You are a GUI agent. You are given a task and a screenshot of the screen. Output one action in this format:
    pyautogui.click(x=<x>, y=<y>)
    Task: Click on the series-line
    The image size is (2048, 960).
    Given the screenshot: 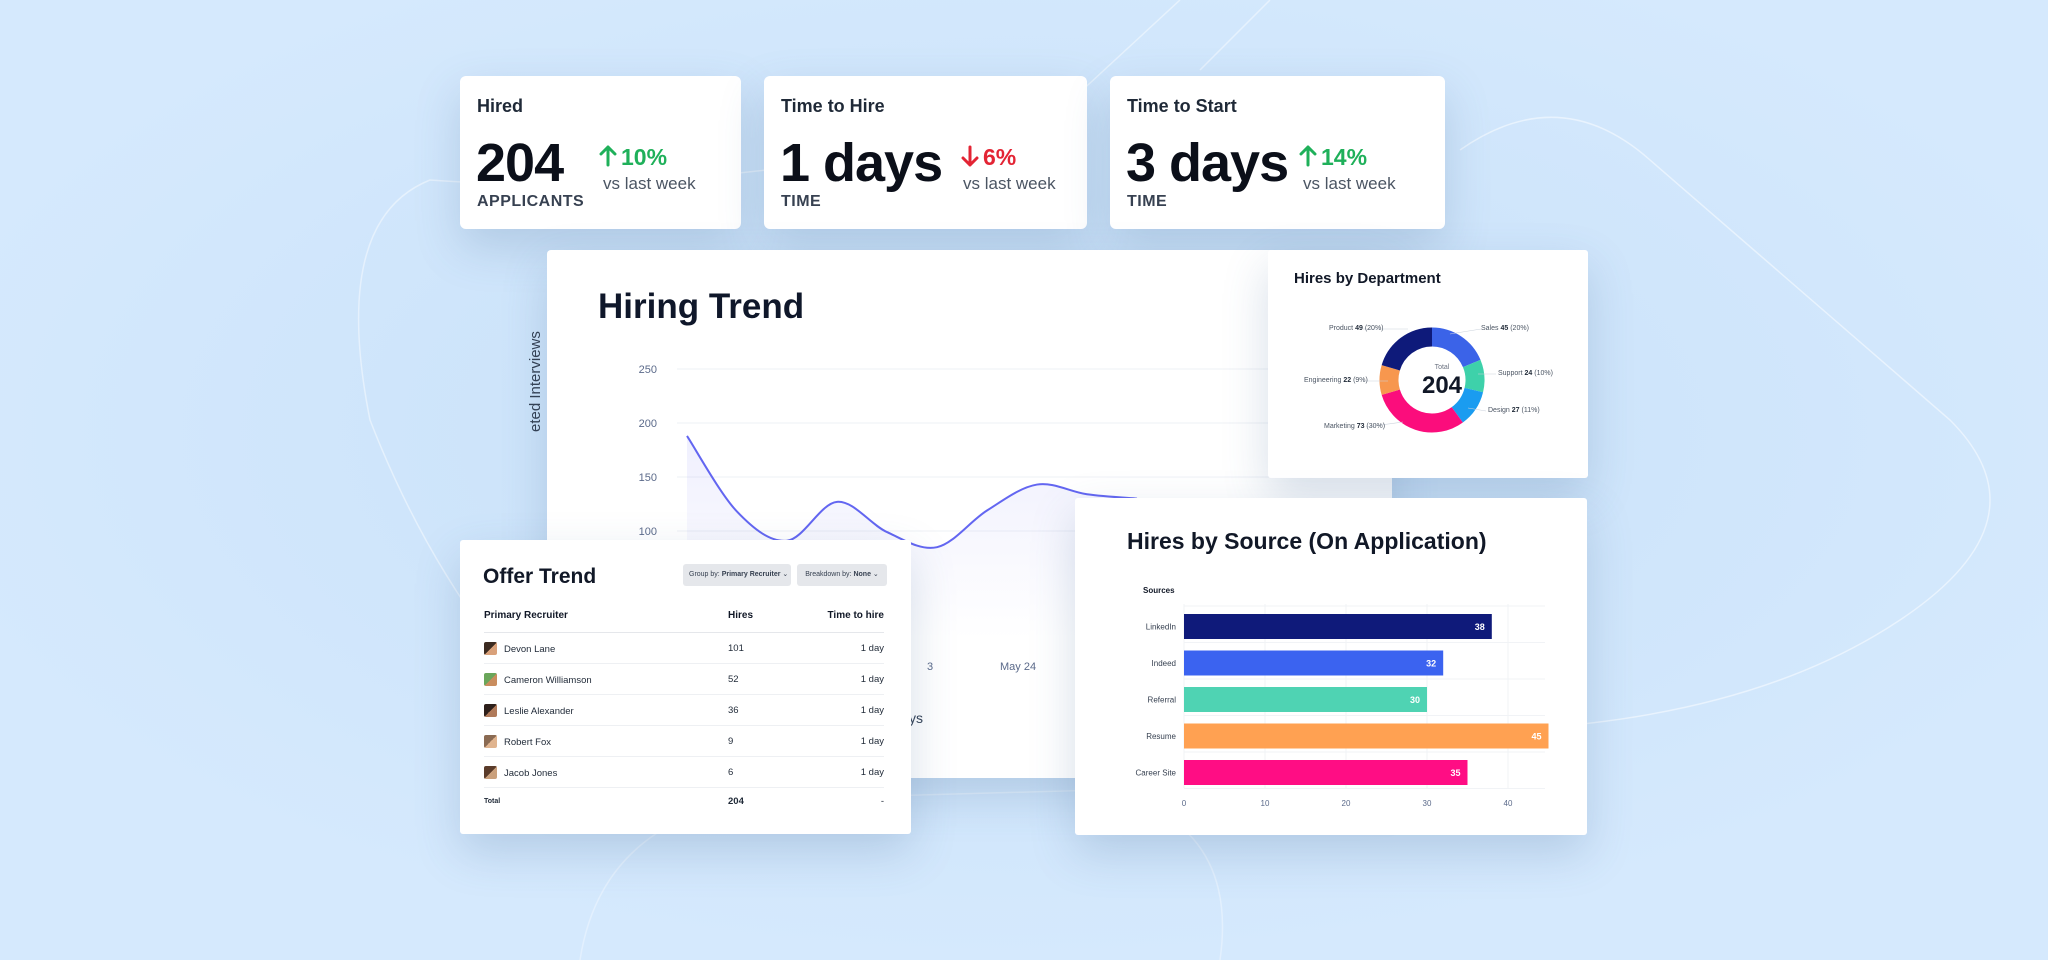 What is the action you would take?
    pyautogui.click(x=912, y=492)
    